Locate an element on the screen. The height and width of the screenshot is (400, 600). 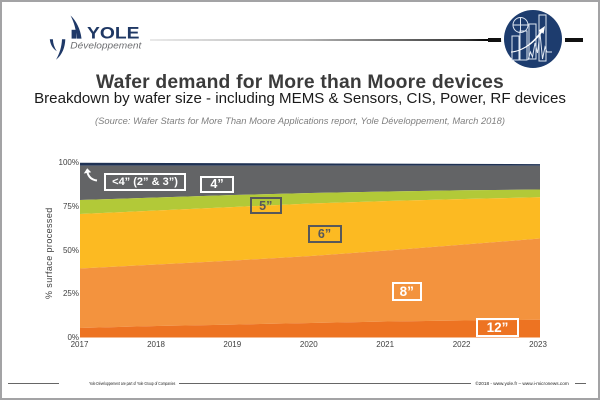
svg-text: YOLE is located at coordinates (113, 33).